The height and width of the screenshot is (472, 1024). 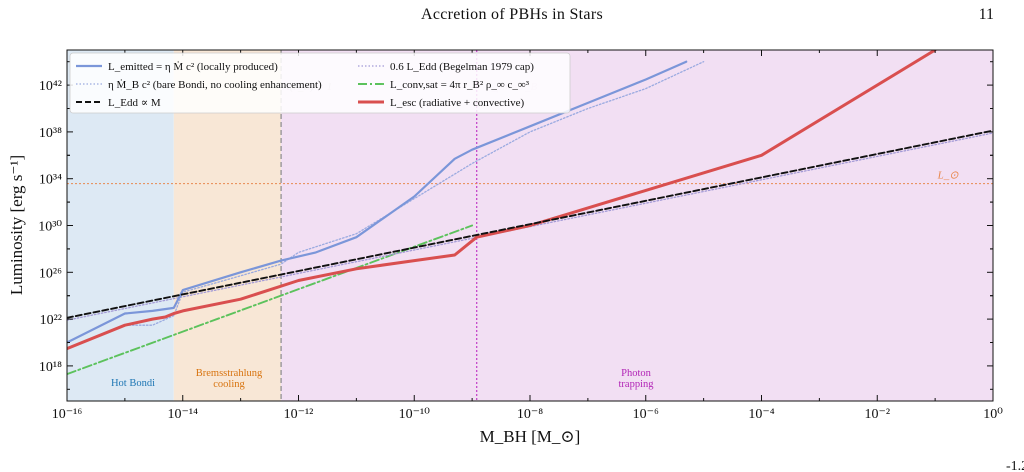 What do you see at coordinates (50, 273) in the screenshot?
I see `y-tick-label: 10²⁶` at bounding box center [50, 273].